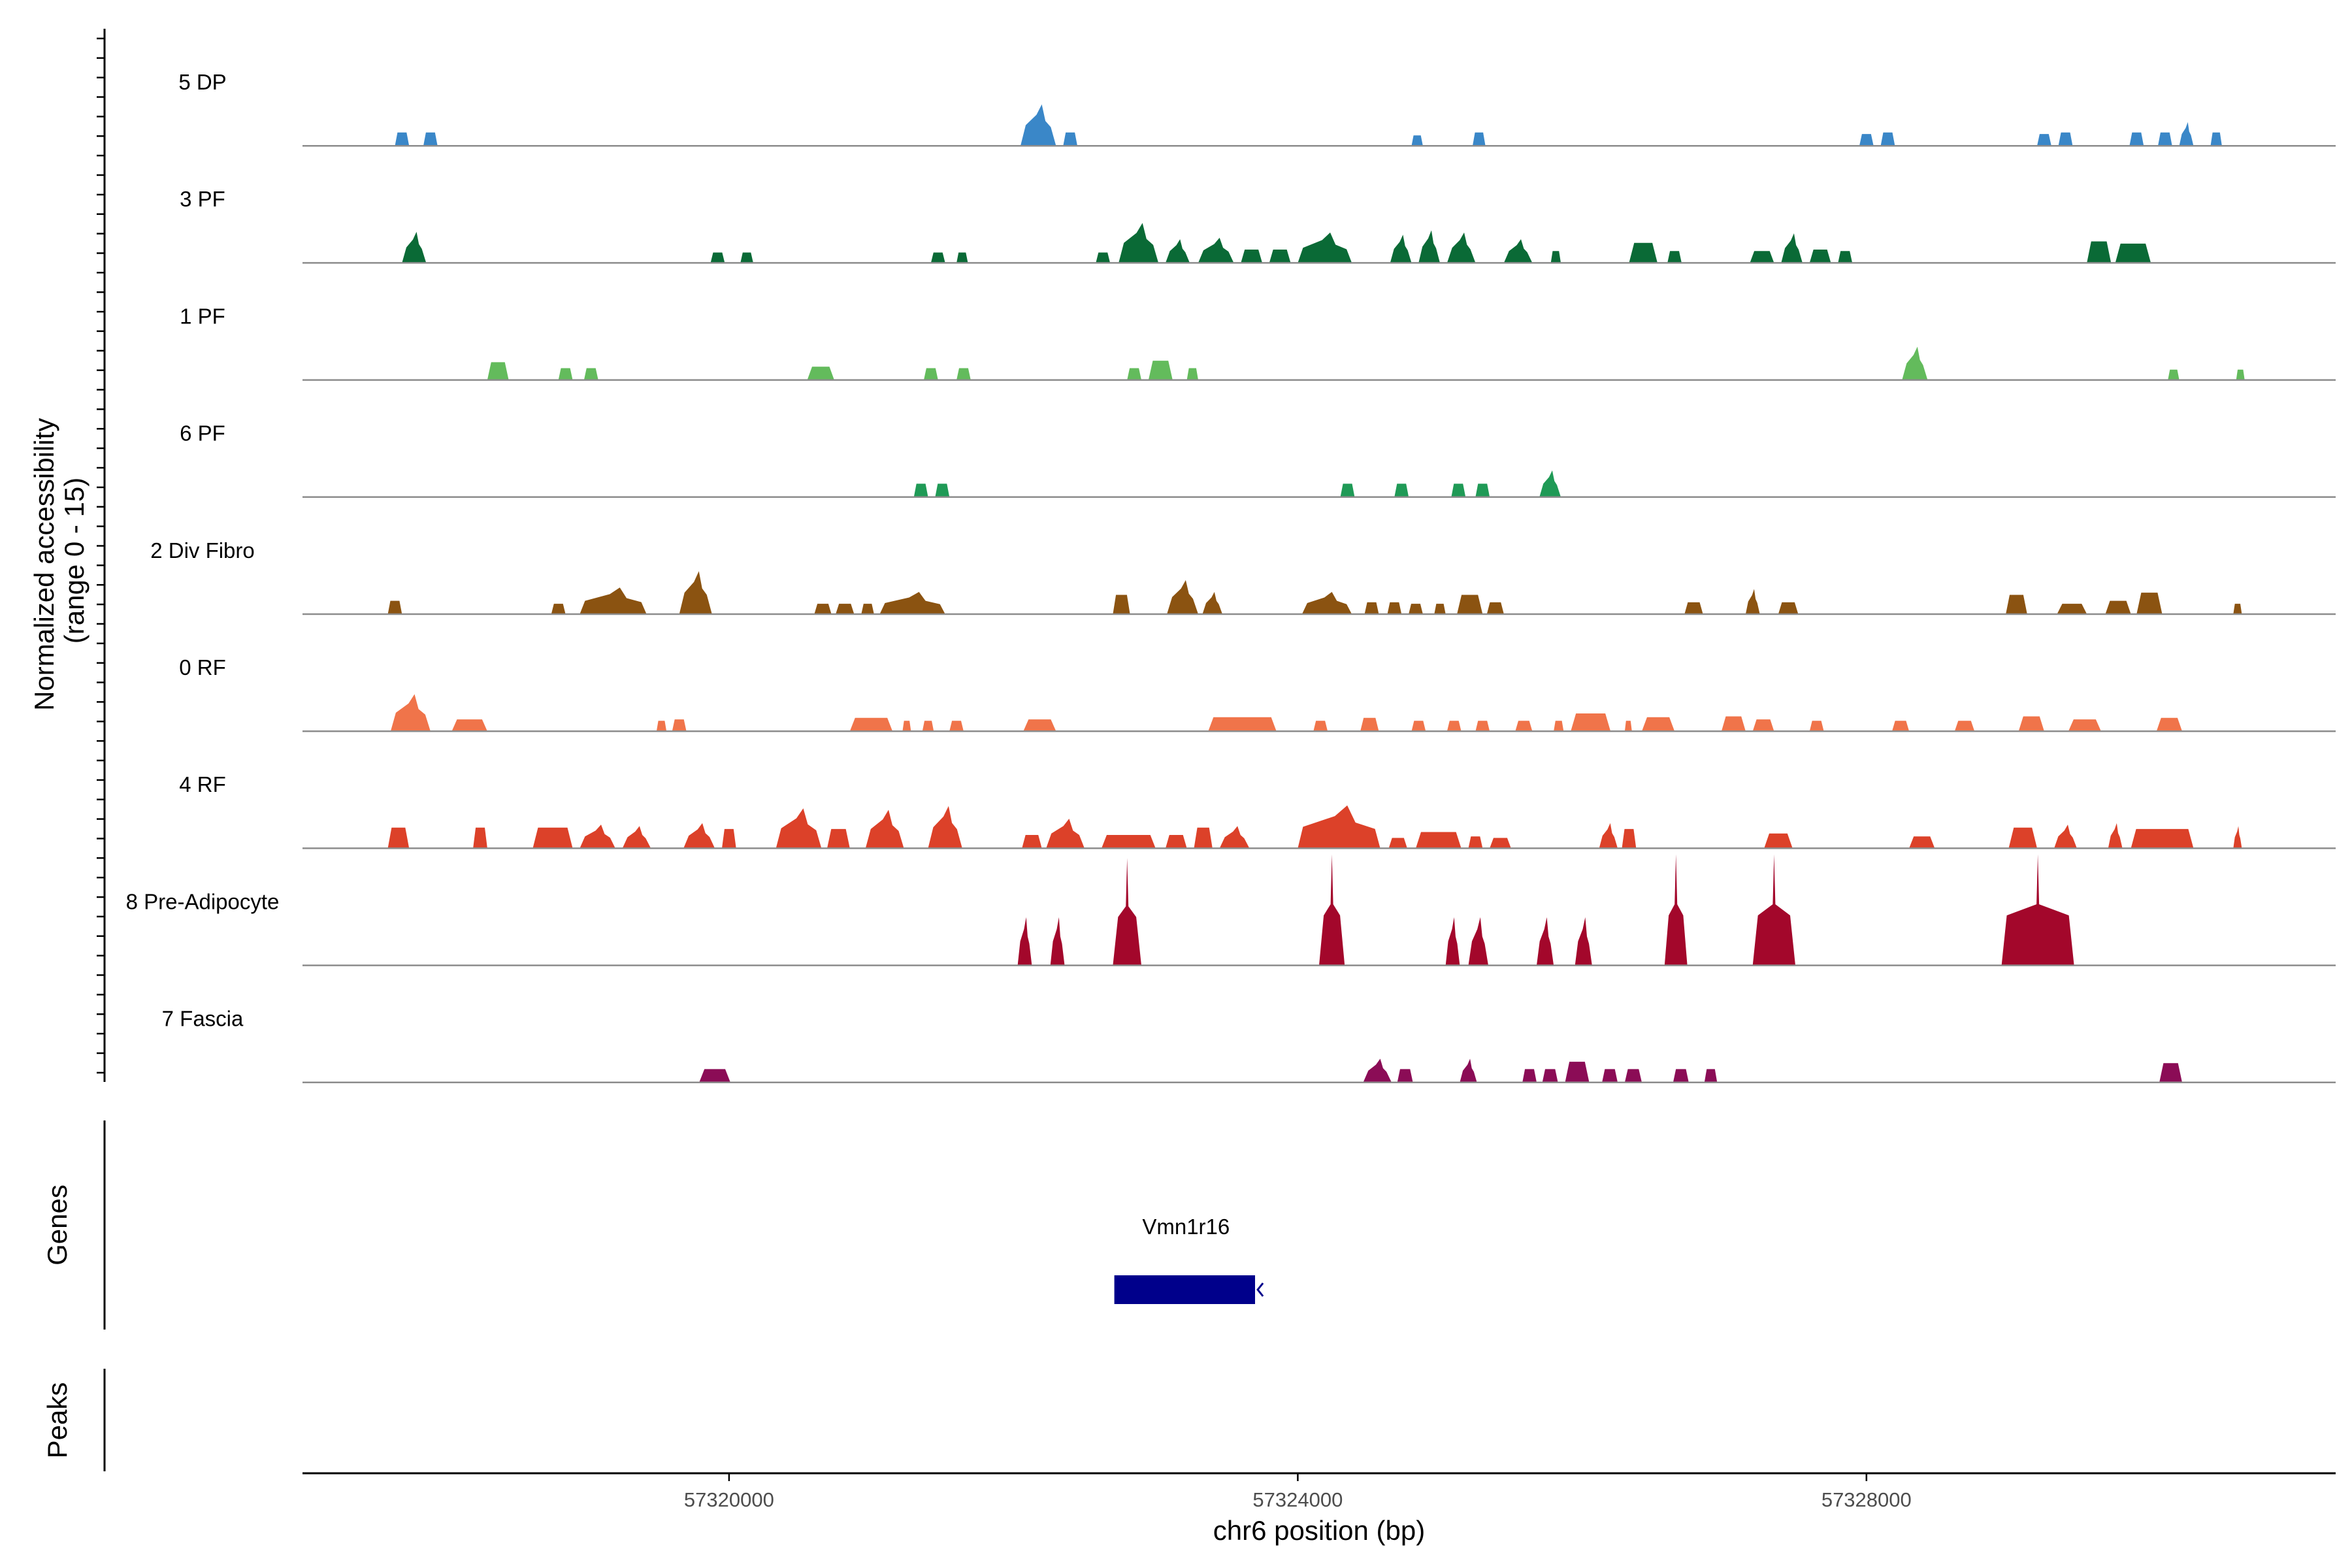  I want to click on x-tick-label: 57320000, so click(729, 1499).